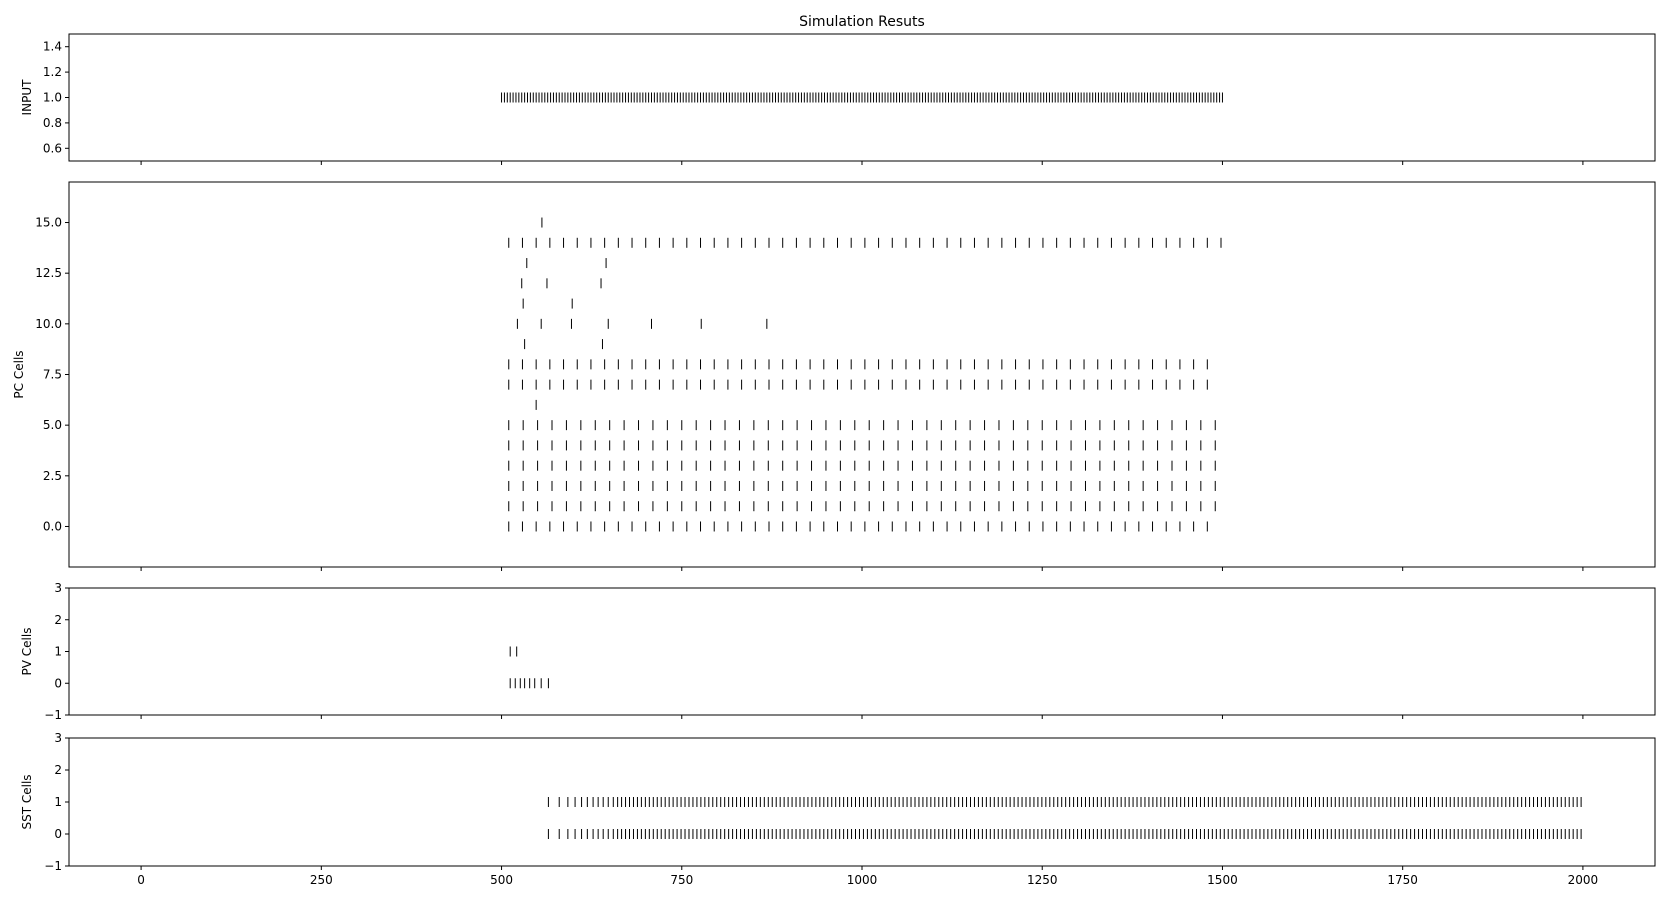  I want to click on x-tick-label: 250, so click(321, 880).